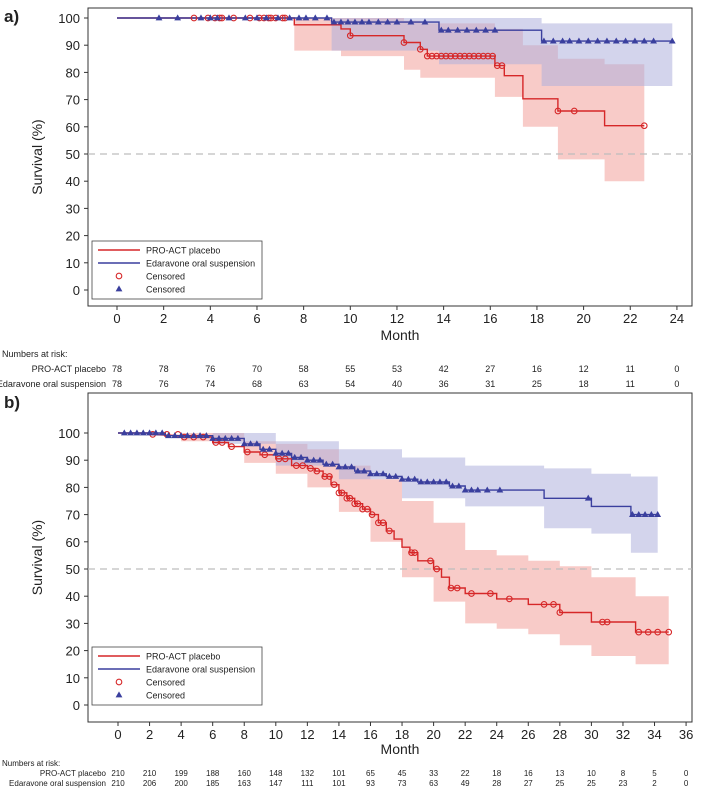  What do you see at coordinates (584, 369) in the screenshot?
I see `risk-value: 12` at bounding box center [584, 369].